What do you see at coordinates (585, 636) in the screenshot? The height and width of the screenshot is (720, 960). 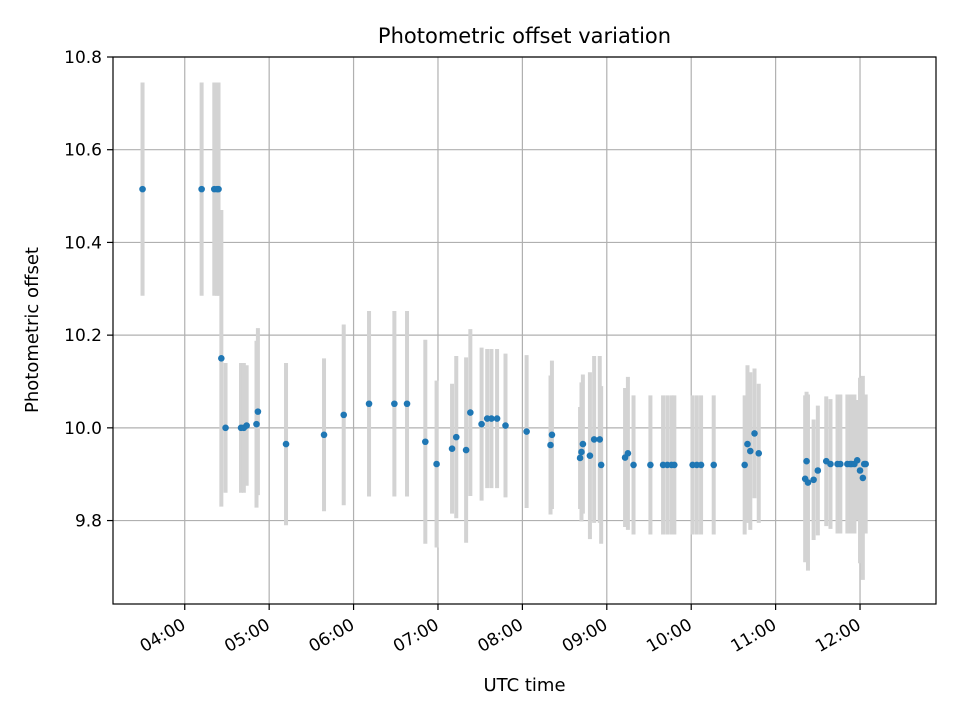 I see `x-tick-label: 09:00` at bounding box center [585, 636].